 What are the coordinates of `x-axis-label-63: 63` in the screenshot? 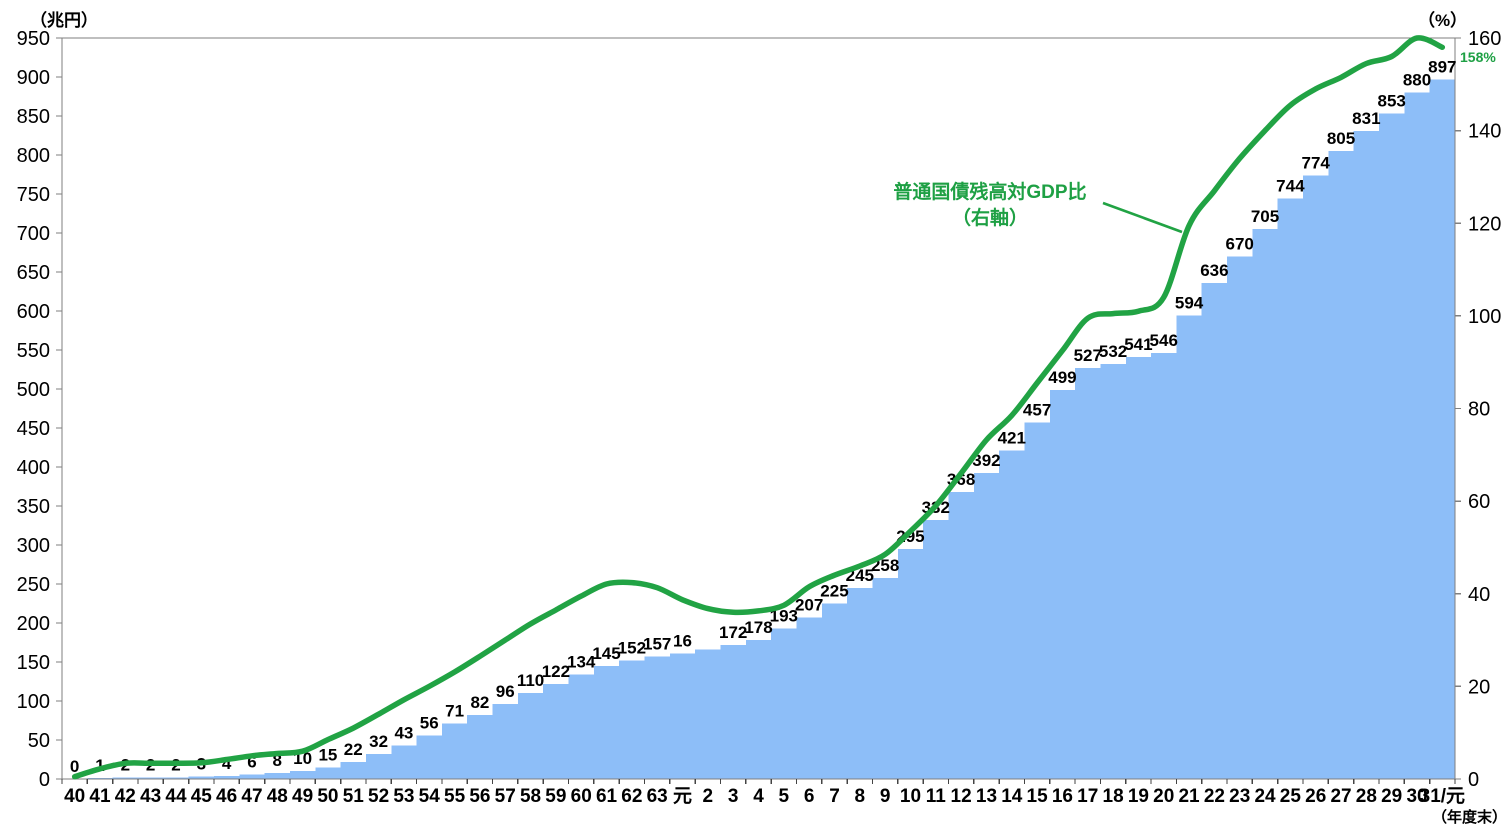 It's located at (657, 796).